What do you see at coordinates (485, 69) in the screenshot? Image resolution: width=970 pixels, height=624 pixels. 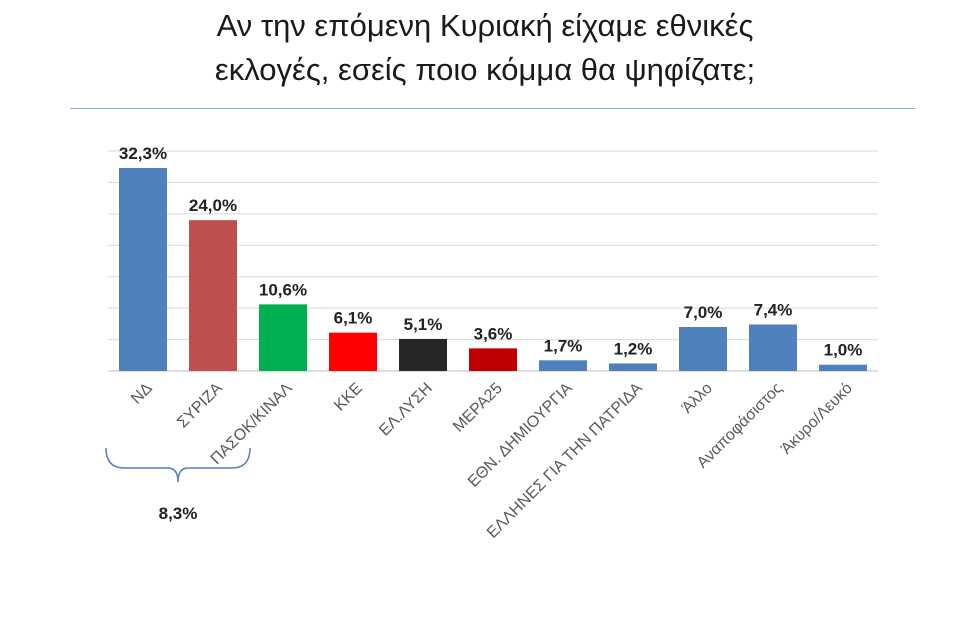 I see `title-line-2: εκλογές, εσείς ποιο κόμμα θα ψηφίζατε;` at bounding box center [485, 69].